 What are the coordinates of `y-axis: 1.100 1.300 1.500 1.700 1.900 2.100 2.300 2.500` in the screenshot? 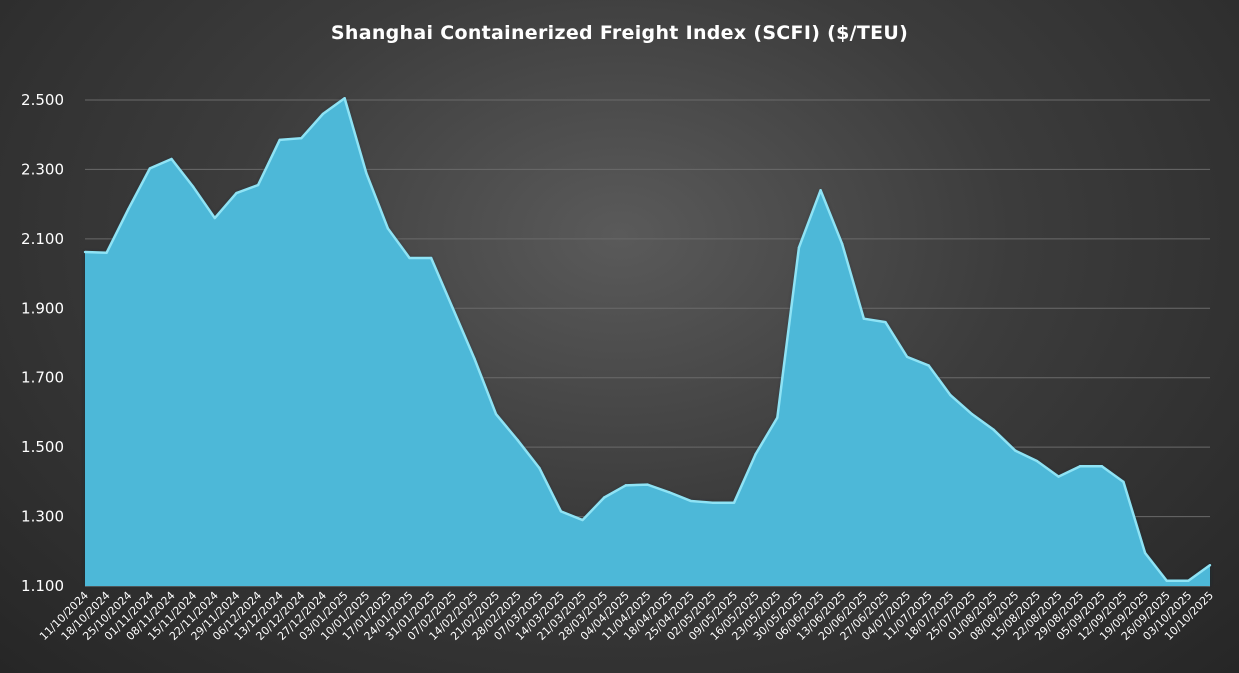 It's located at (42, 343).